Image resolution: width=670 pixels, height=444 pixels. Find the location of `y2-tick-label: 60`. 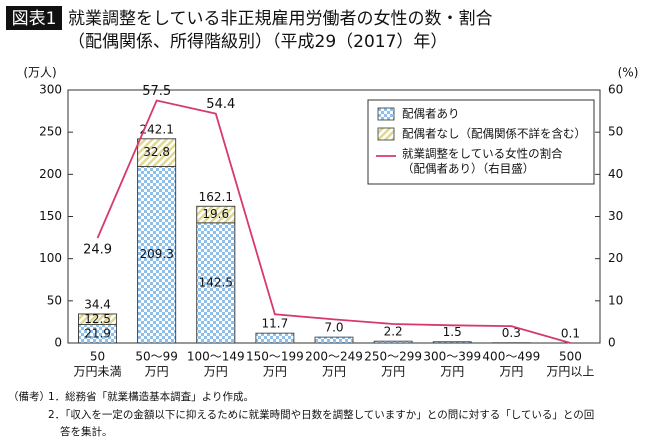

y2-tick-label: 60 is located at coordinates (615, 90).